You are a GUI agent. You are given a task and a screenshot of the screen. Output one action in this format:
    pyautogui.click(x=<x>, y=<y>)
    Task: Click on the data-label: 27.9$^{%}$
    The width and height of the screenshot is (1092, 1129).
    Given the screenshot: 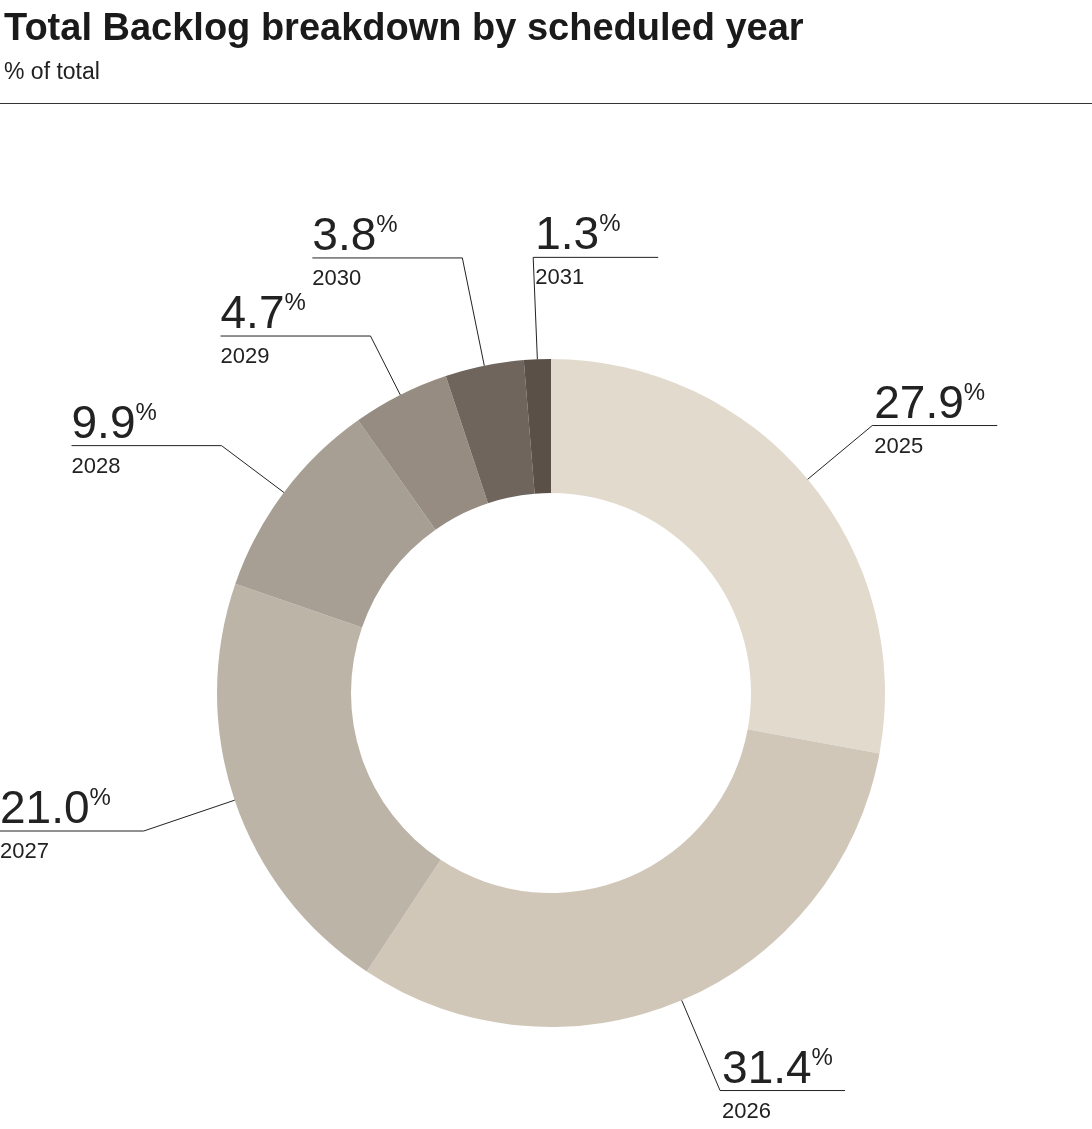 What is the action you would take?
    pyautogui.click(x=930, y=401)
    